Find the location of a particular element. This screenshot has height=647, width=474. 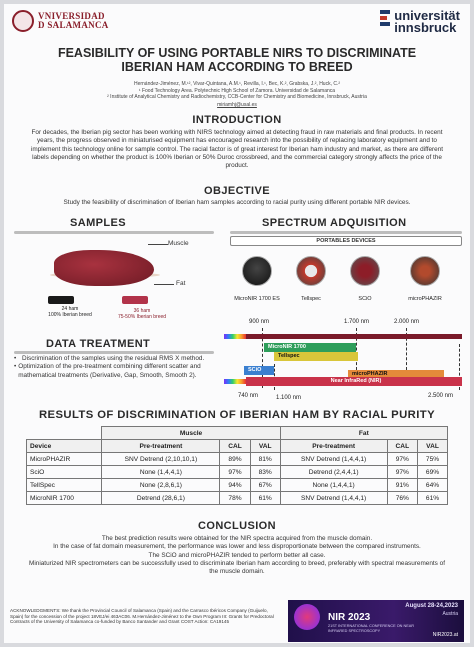

device-microphazir-label: microPHAZIR is located at coordinates (425, 299).